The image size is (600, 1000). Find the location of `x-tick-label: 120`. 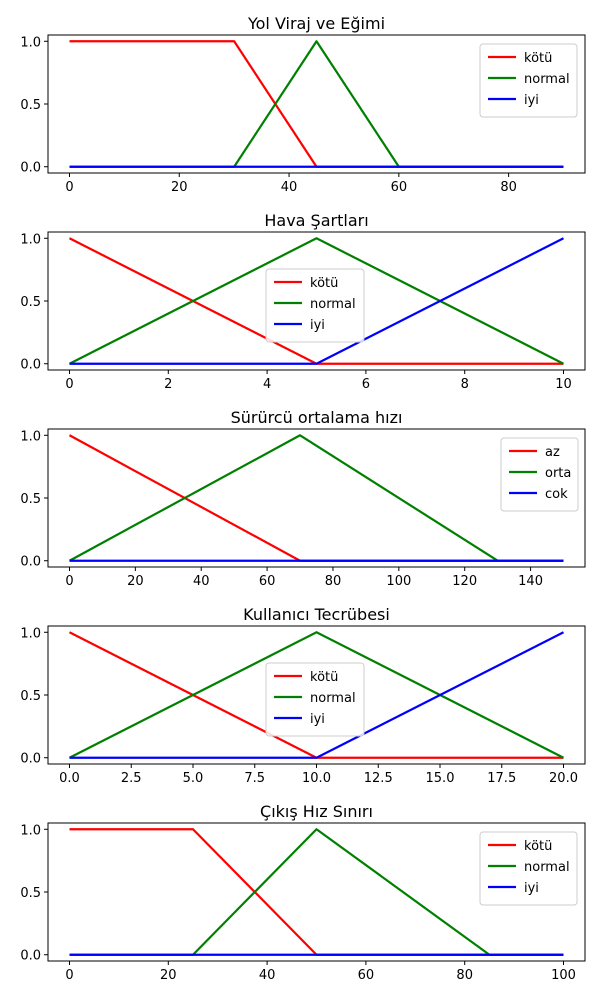

x-tick-label: 120 is located at coordinates (464, 581).